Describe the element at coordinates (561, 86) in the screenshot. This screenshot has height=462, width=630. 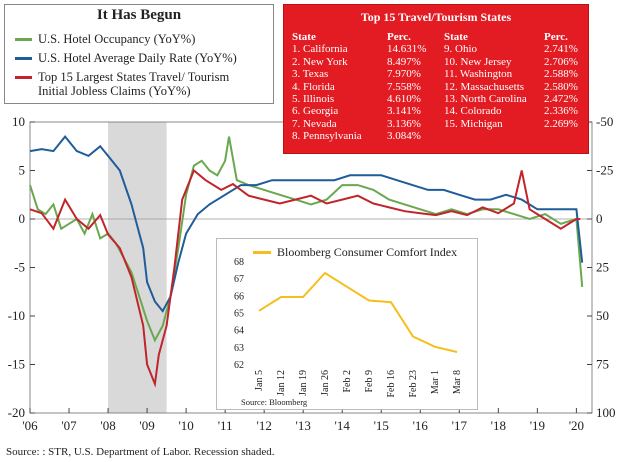
I see `table-perc-cell: 2.580%` at that location.